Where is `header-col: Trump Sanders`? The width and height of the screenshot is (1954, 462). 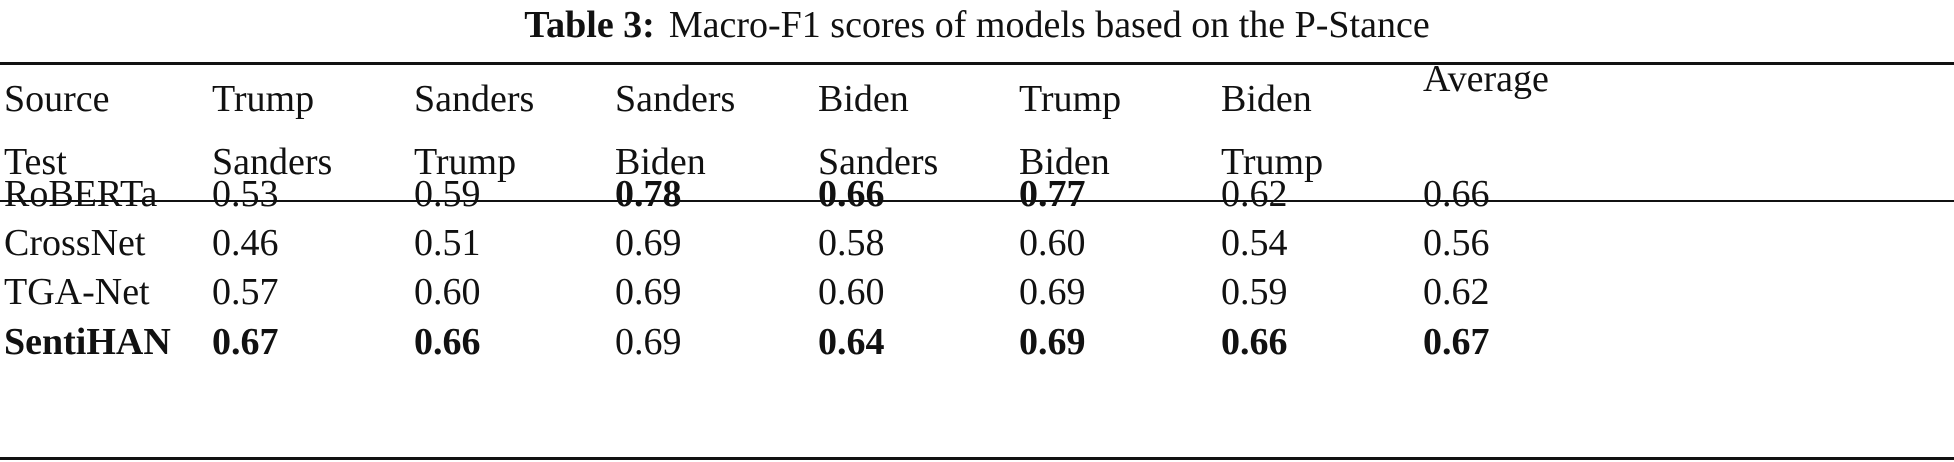
header-col: Trump Sanders is located at coordinates (272, 131).